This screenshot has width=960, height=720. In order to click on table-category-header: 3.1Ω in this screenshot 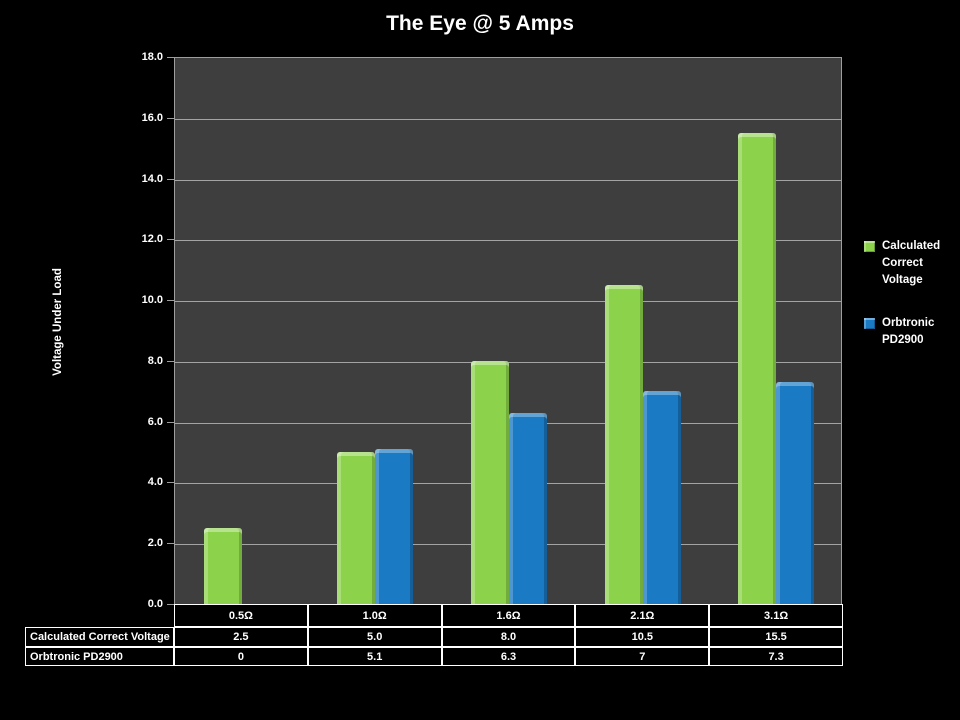, I will do `click(776, 615)`.